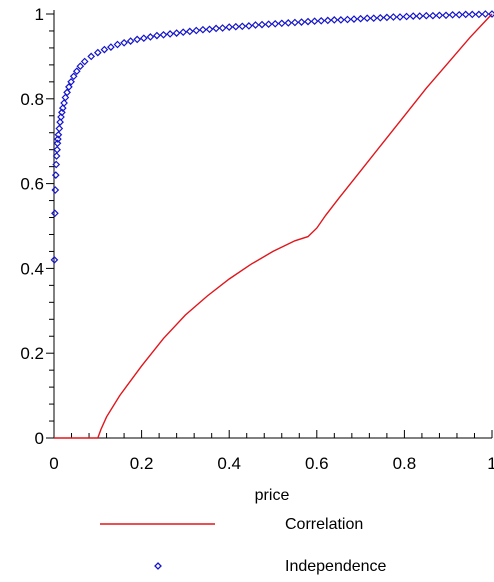 The width and height of the screenshot is (494, 582). Describe the element at coordinates (243, 545) in the screenshot. I see `legend: Correlation Independence` at that location.